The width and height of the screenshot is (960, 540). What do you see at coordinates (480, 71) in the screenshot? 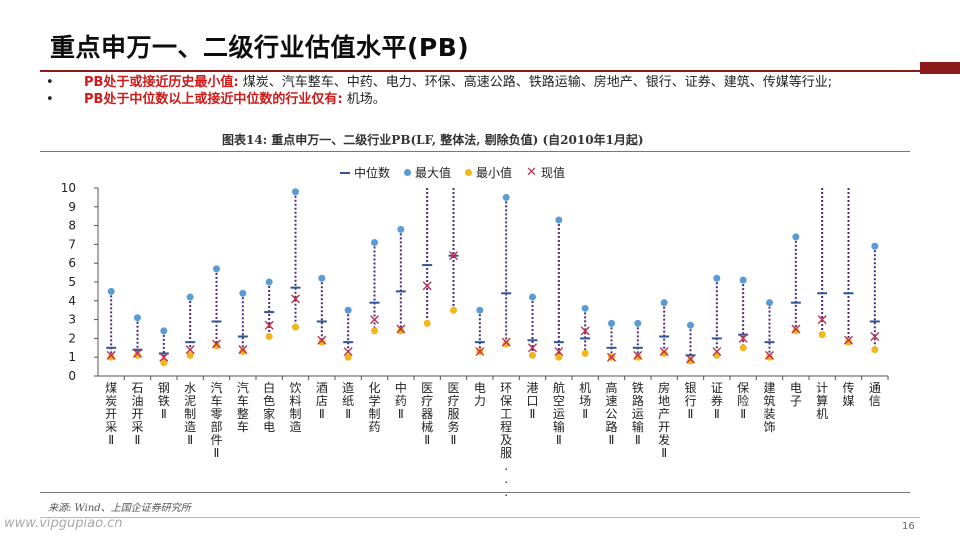
I see `title-rule` at bounding box center [480, 71].